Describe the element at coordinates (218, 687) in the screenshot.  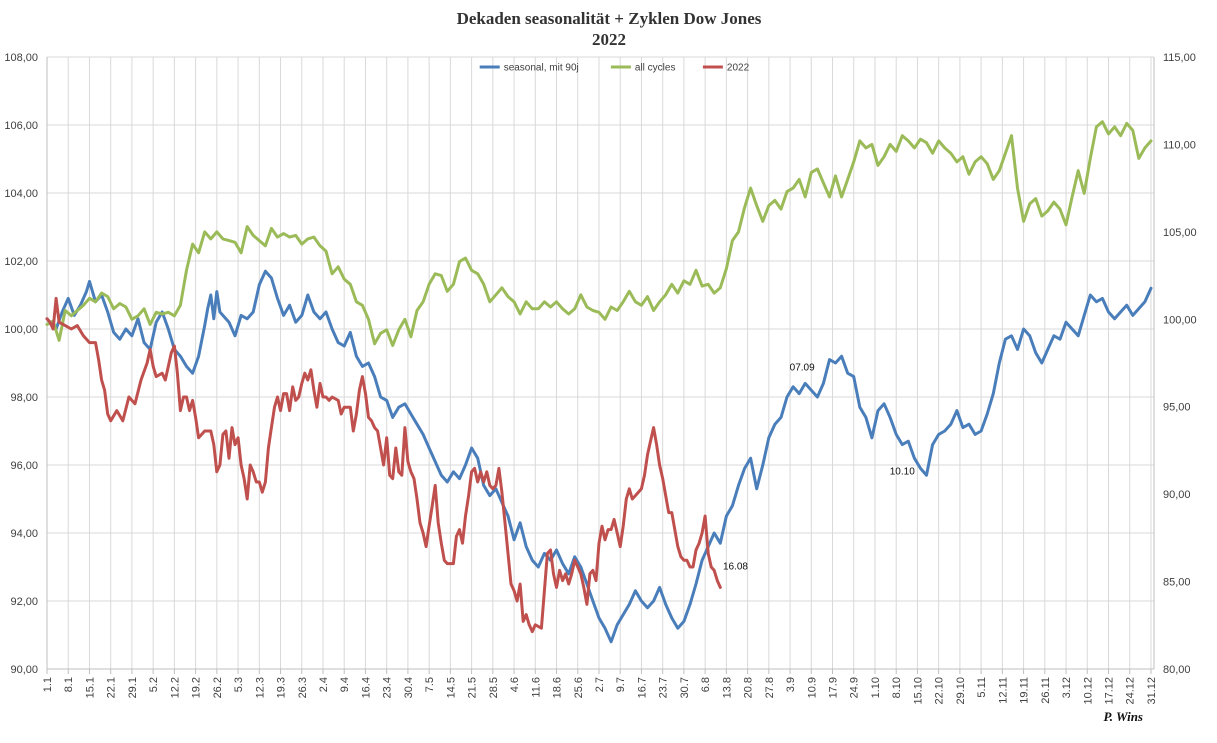
I see `x-tick-label: 26.2` at that location.